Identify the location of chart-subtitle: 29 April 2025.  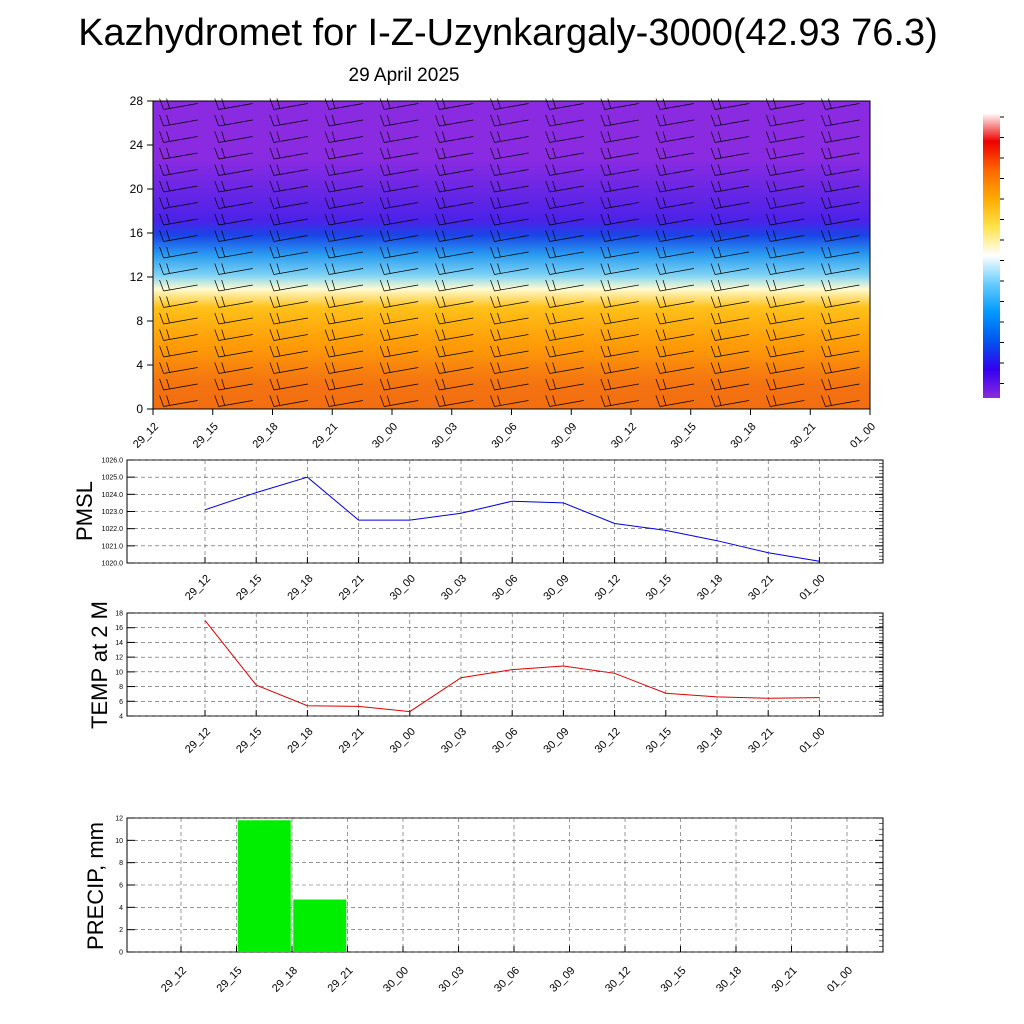
(404, 75).